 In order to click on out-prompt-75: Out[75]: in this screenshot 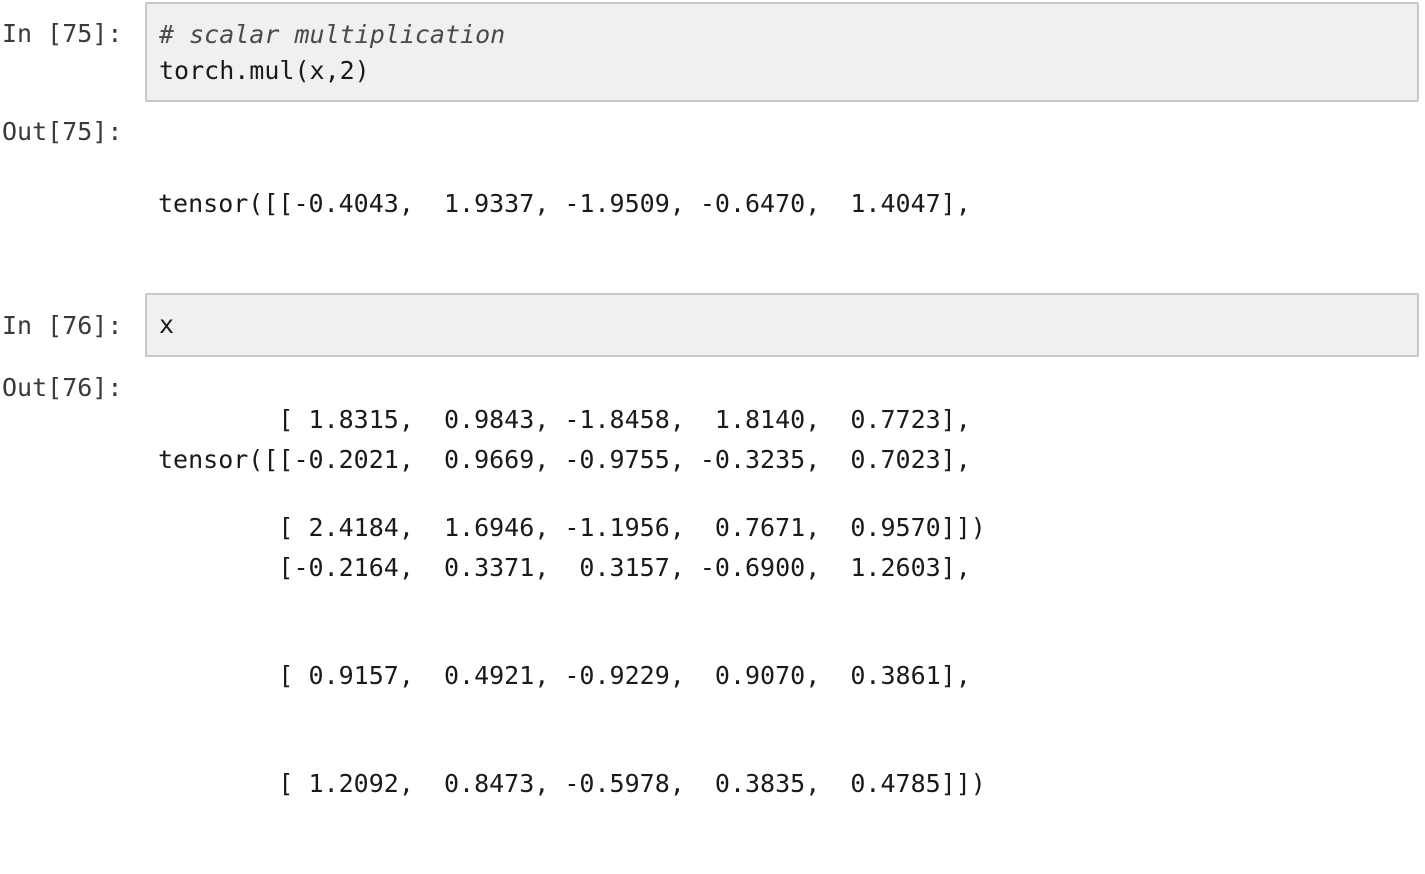, I will do `click(62, 131)`.